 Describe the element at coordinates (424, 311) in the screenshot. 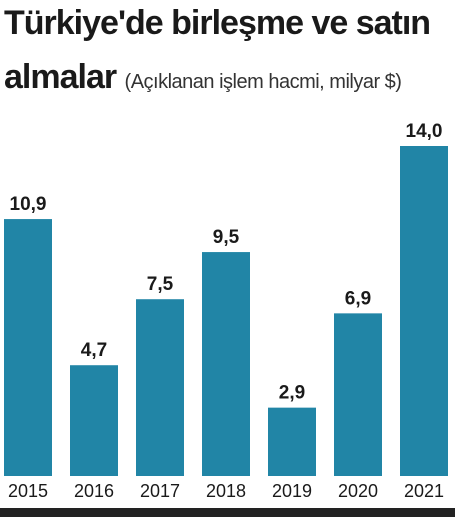

I see `bar-2021` at that location.